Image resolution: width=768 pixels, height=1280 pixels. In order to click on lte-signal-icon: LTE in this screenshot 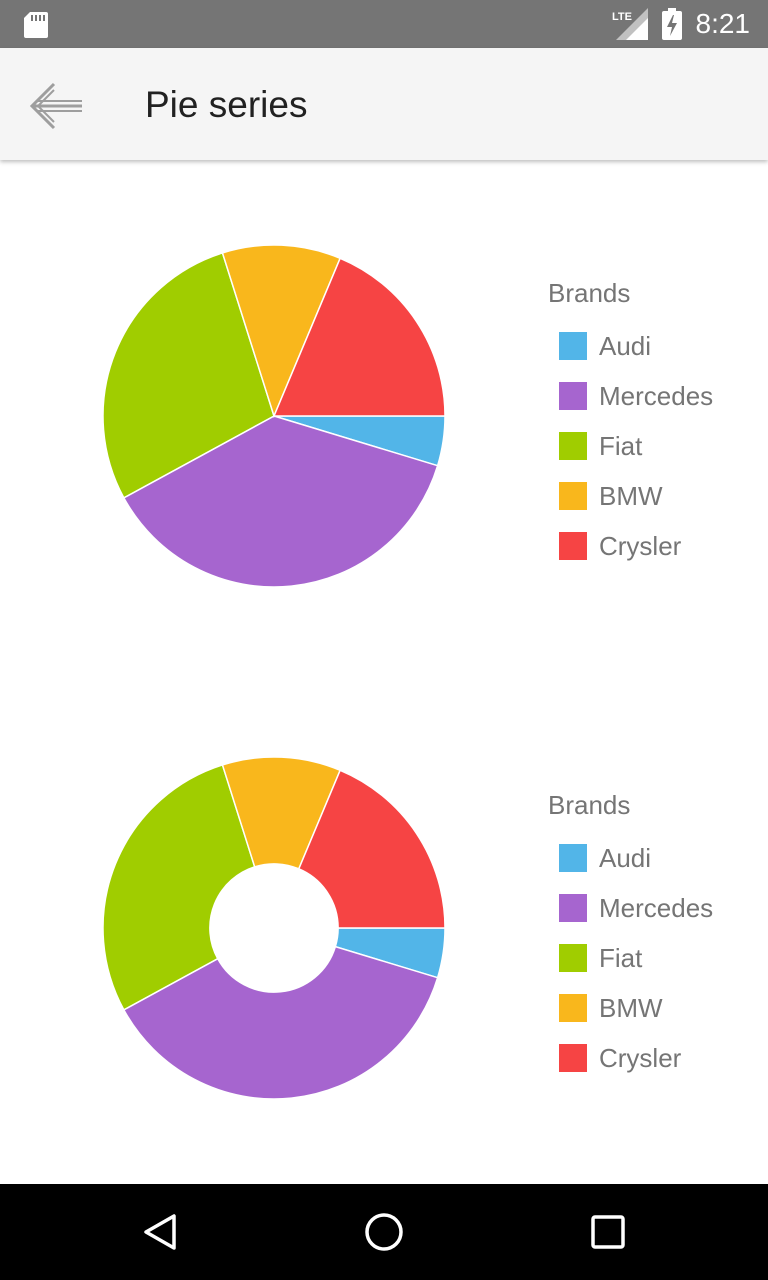, I will do `click(630, 24)`.